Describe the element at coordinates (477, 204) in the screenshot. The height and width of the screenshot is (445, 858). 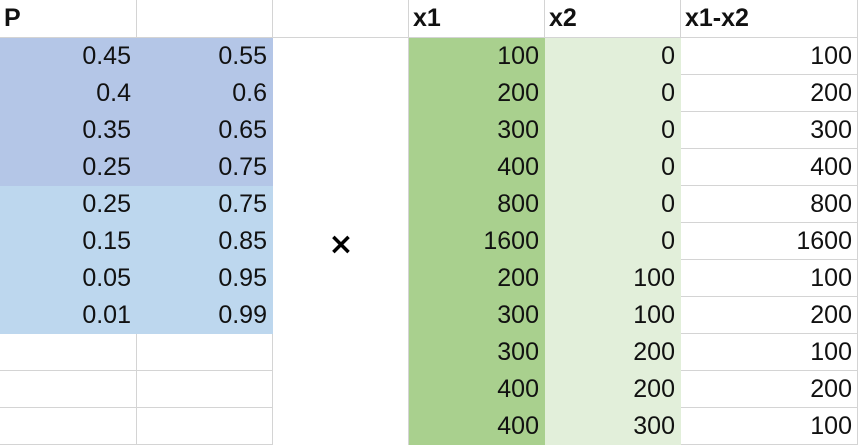
I see `x1-cell: 800` at that location.